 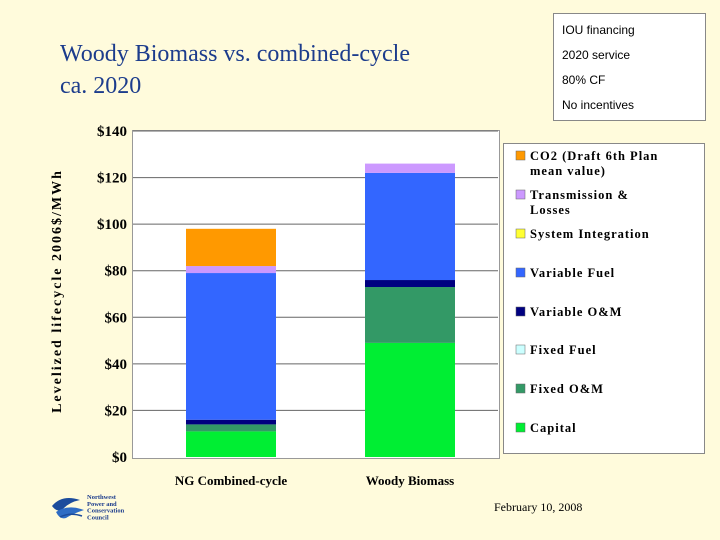 I want to click on council-logo-mark, so click(x=68, y=508).